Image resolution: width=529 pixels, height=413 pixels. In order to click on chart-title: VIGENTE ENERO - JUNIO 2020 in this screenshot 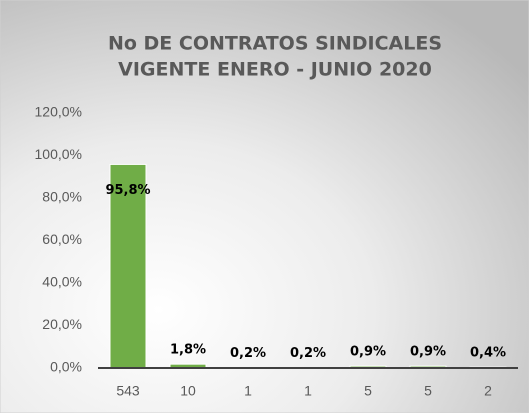, I will do `click(275, 70)`.